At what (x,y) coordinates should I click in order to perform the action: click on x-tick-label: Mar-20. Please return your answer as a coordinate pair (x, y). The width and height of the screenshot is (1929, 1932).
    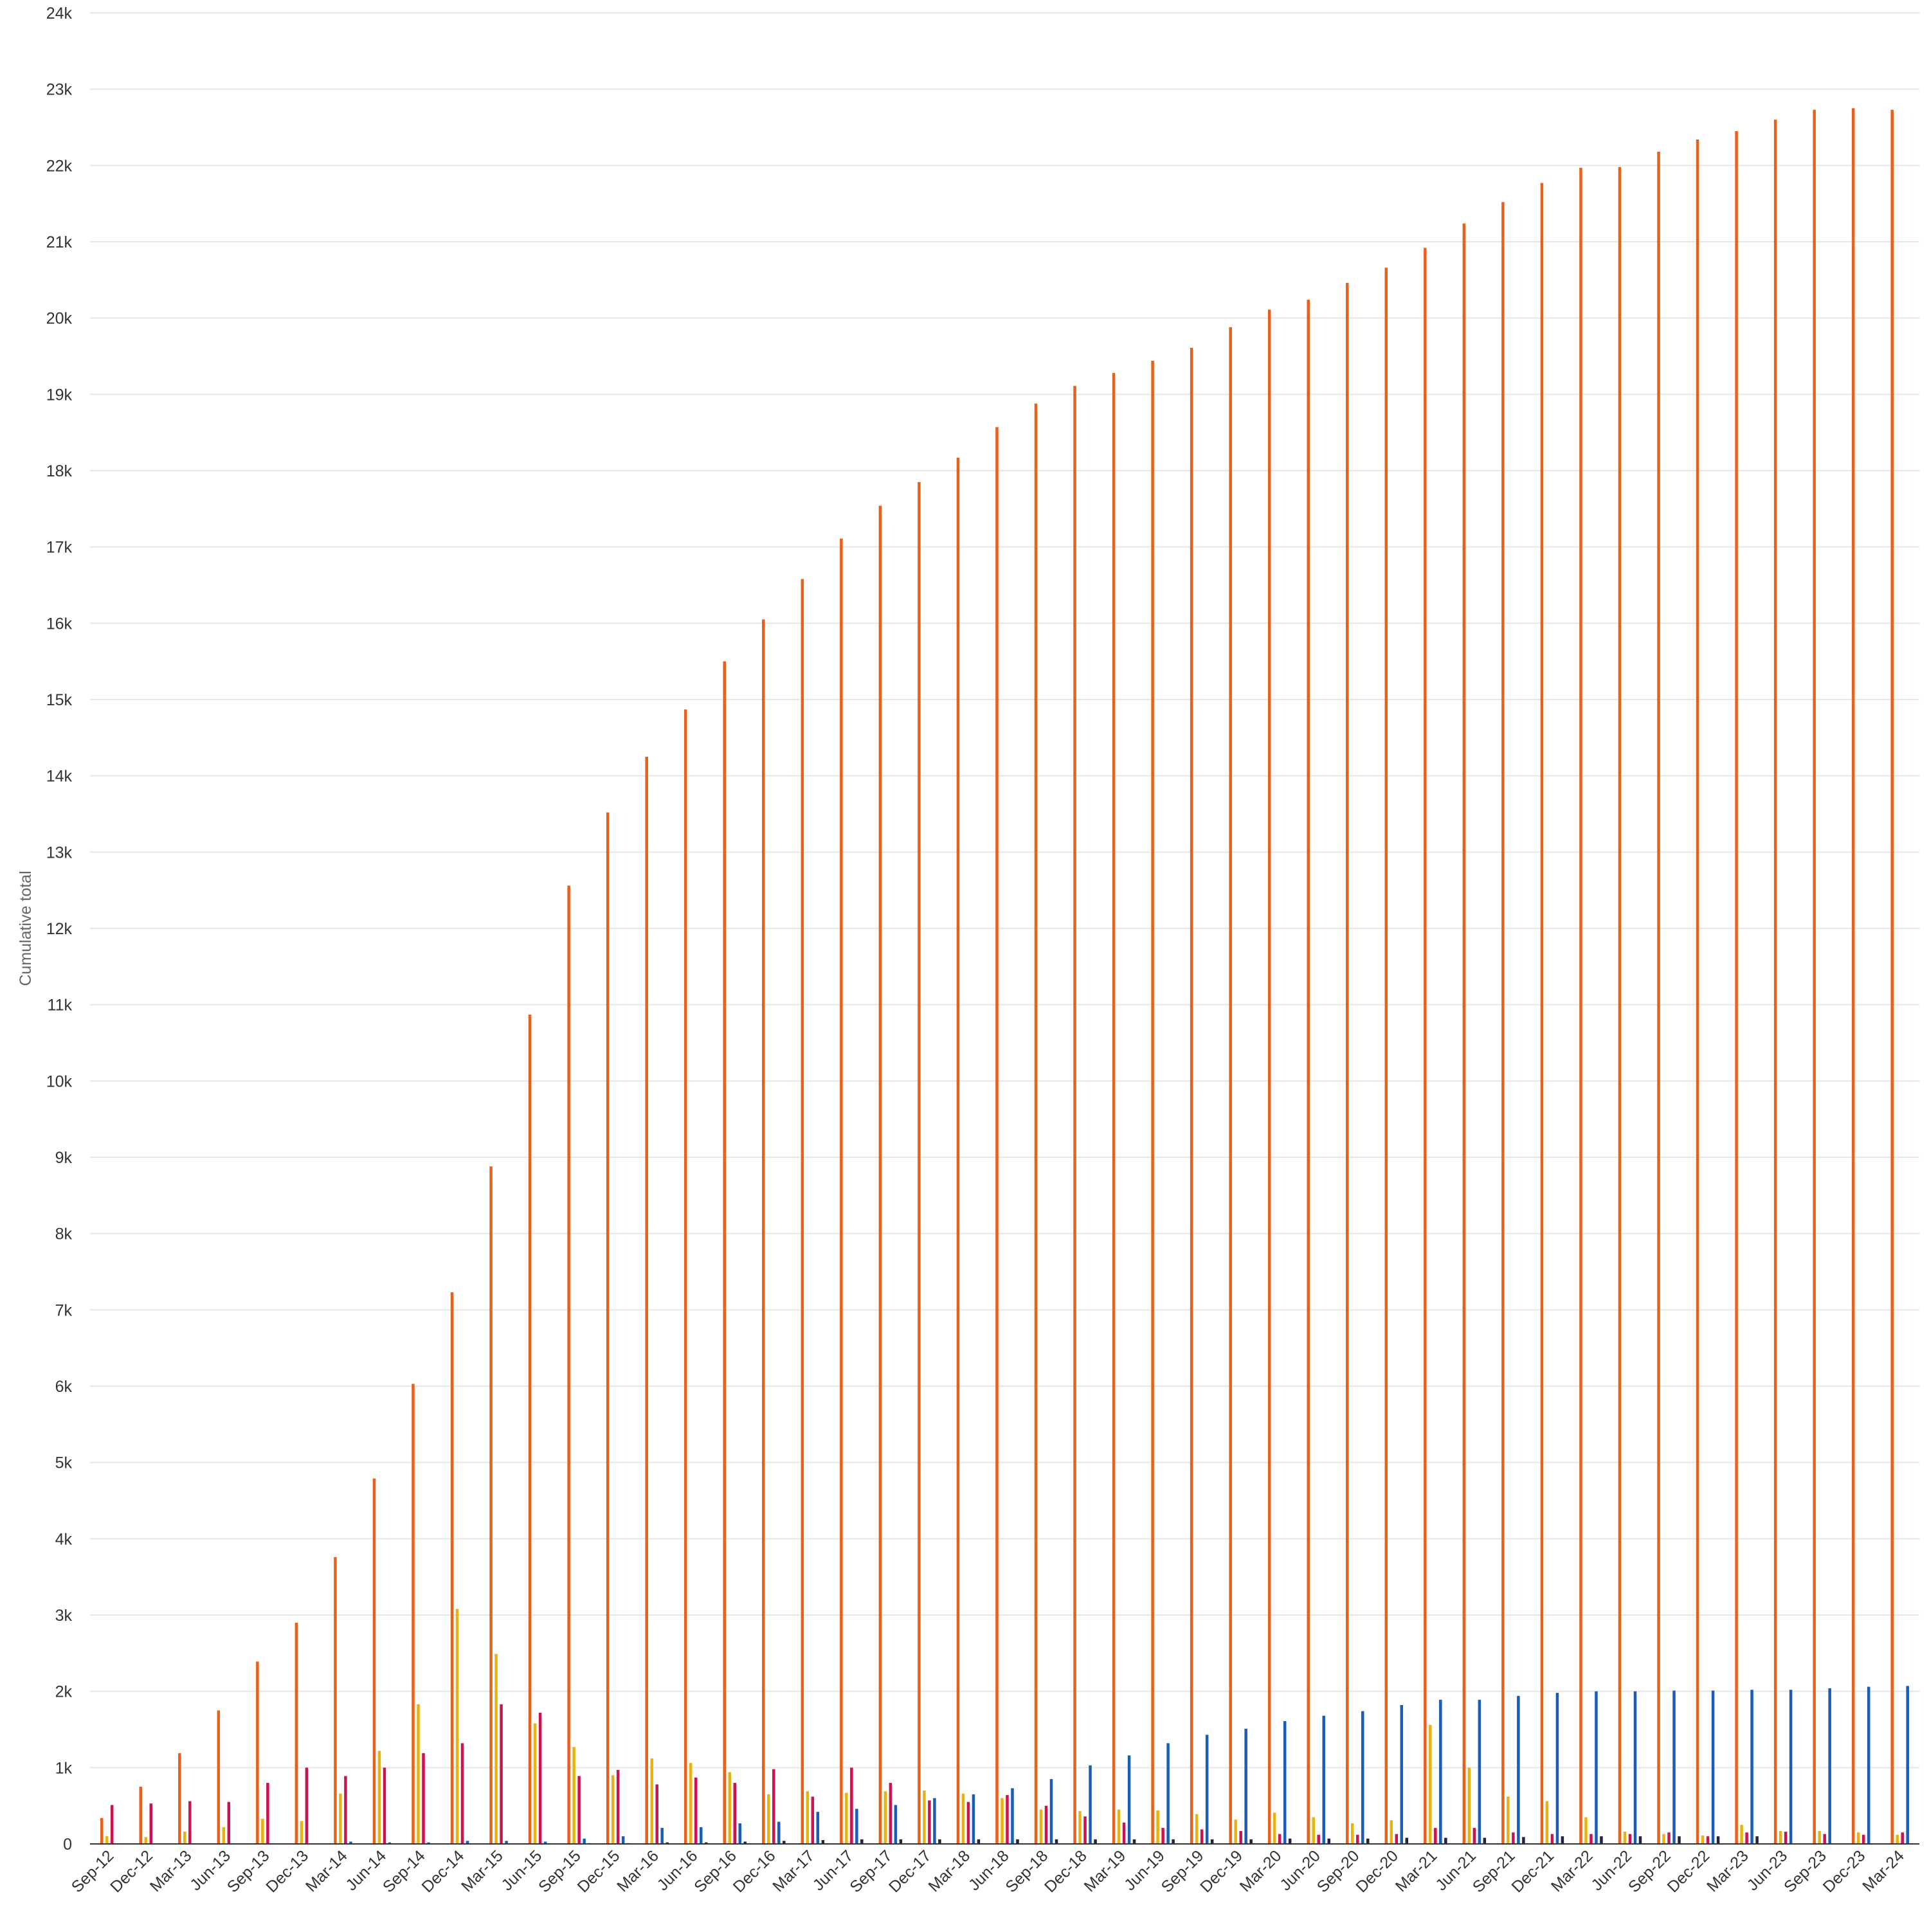
    Looking at the image, I should click on (1260, 1870).